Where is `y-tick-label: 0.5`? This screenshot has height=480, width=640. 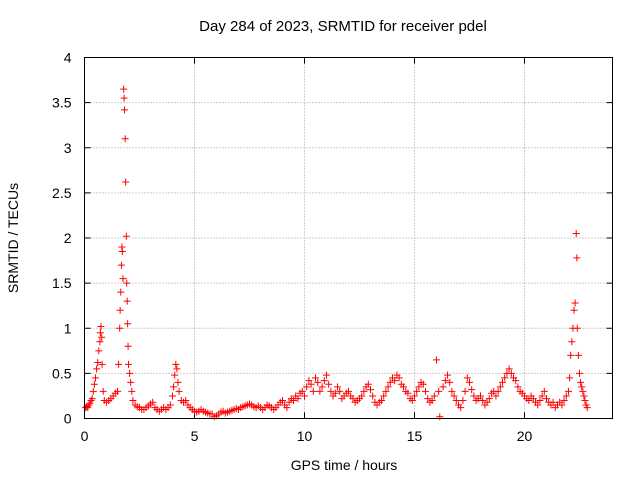
y-tick-label: 0.5 is located at coordinates (62, 373).